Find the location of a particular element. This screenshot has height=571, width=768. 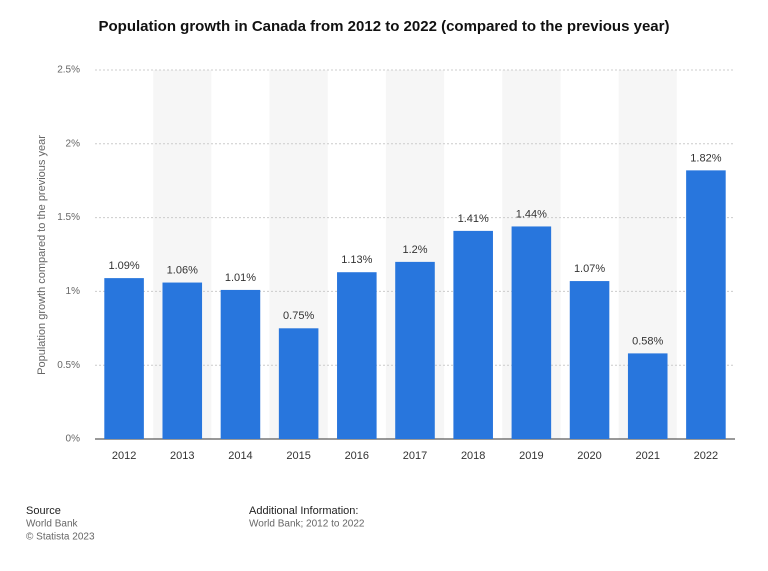

x-tick-label: 2014 is located at coordinates (240, 456).